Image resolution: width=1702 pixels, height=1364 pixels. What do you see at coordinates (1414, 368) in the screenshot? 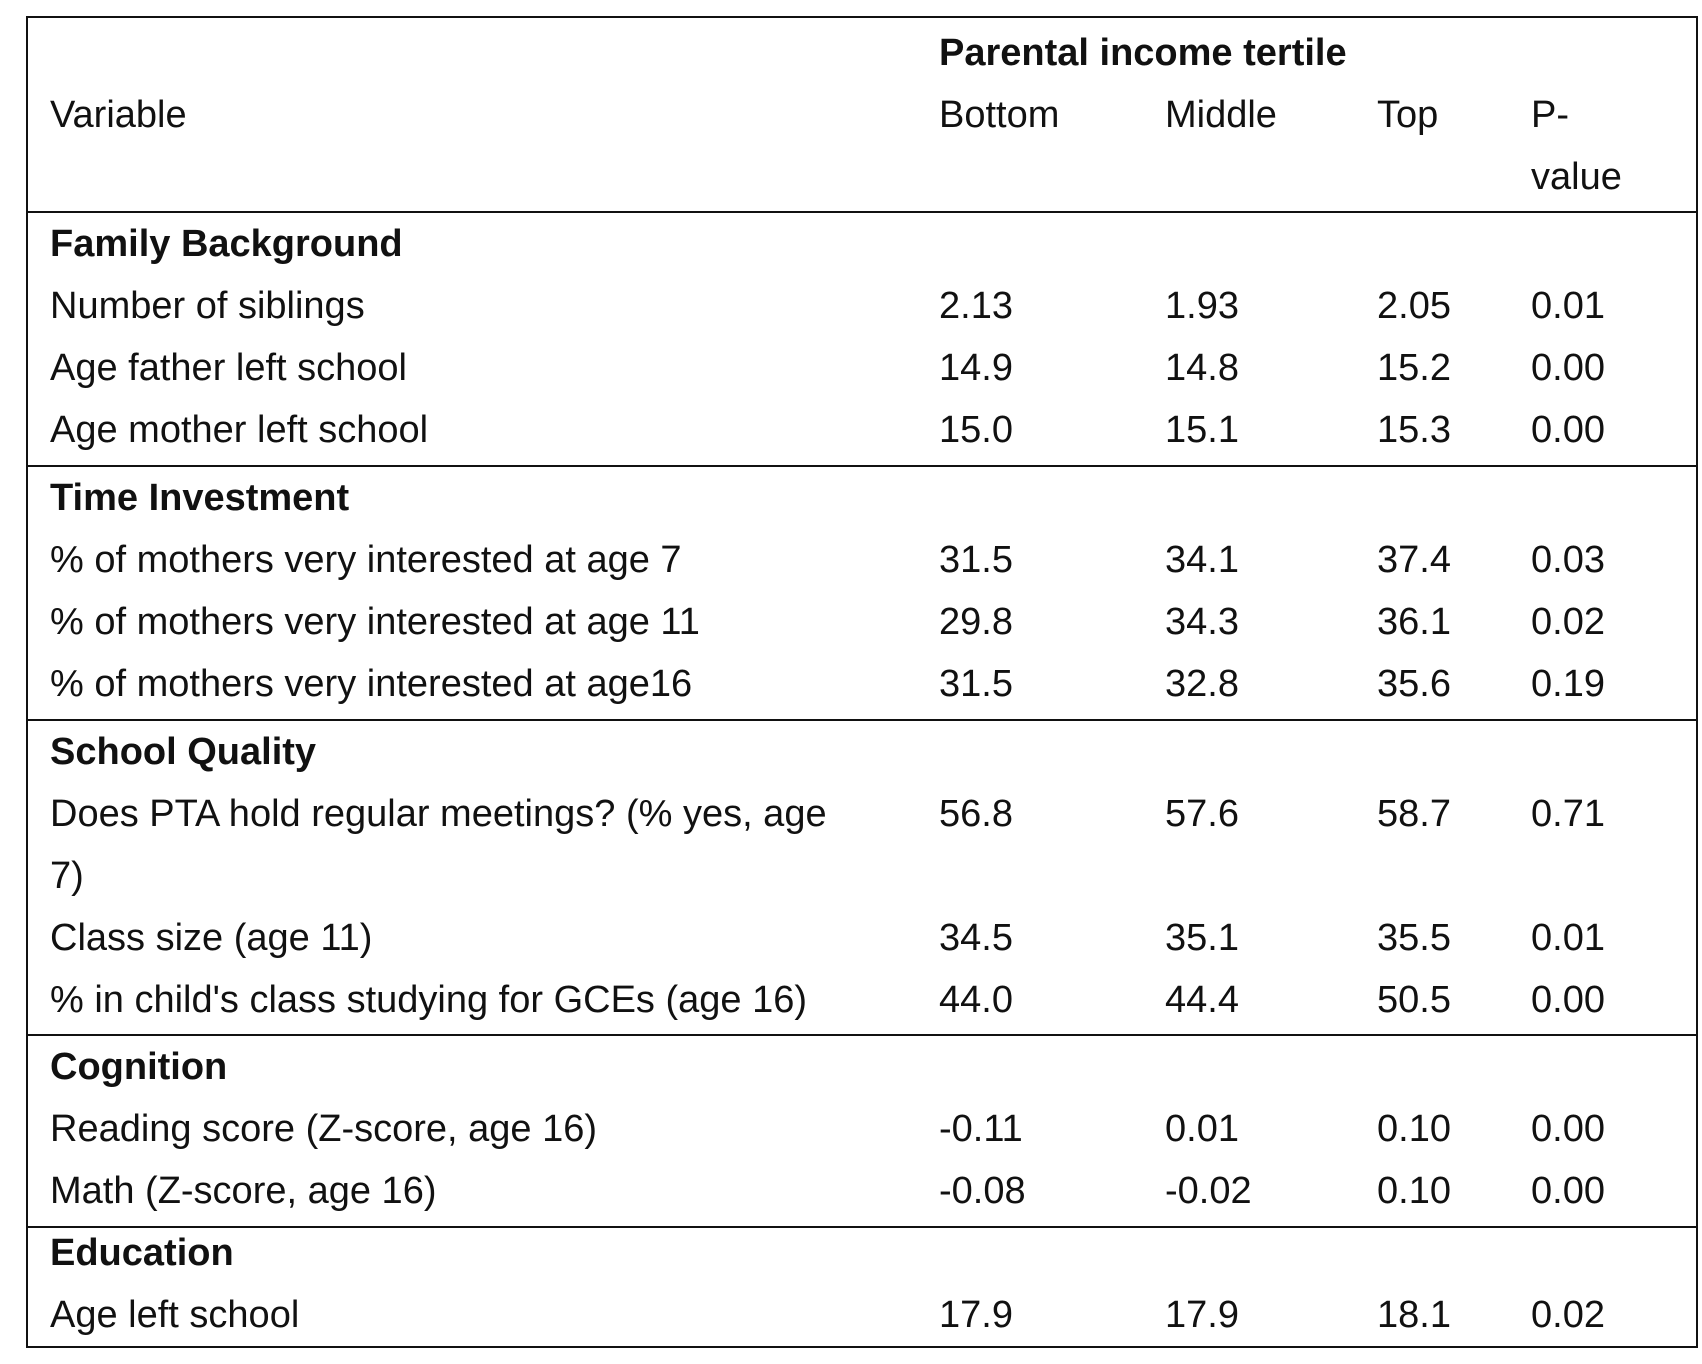
I see `cell-top: 15.2` at bounding box center [1414, 368].